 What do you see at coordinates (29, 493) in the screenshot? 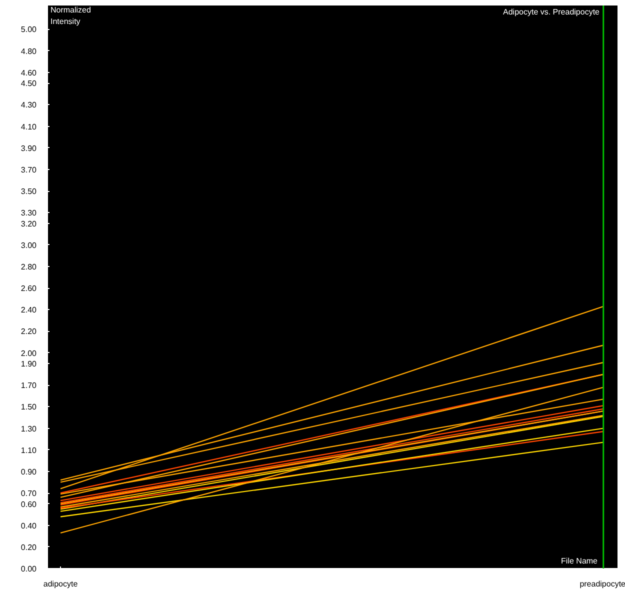
I see `y-tick-label: 0.70` at bounding box center [29, 493].